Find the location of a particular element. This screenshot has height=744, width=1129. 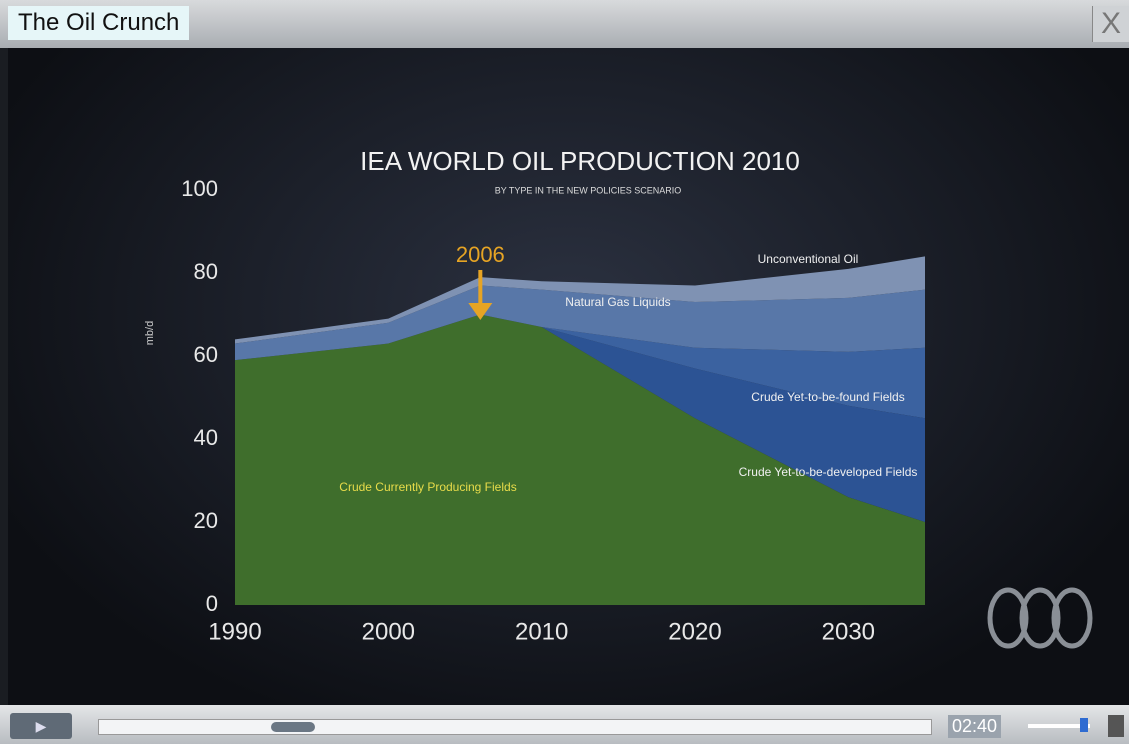

volume-knob is located at coordinates (1084, 725).